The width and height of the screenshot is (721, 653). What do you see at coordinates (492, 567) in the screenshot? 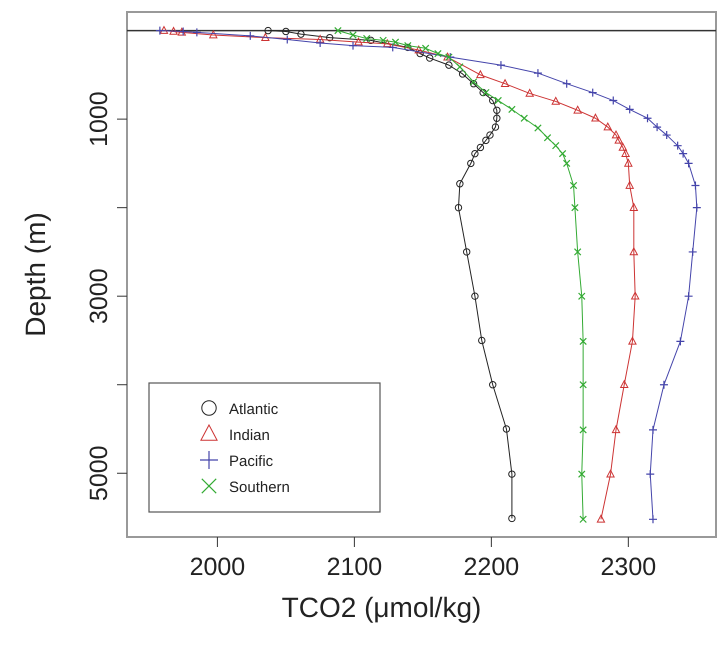
I see `x-tick-label: 2200` at bounding box center [492, 567].